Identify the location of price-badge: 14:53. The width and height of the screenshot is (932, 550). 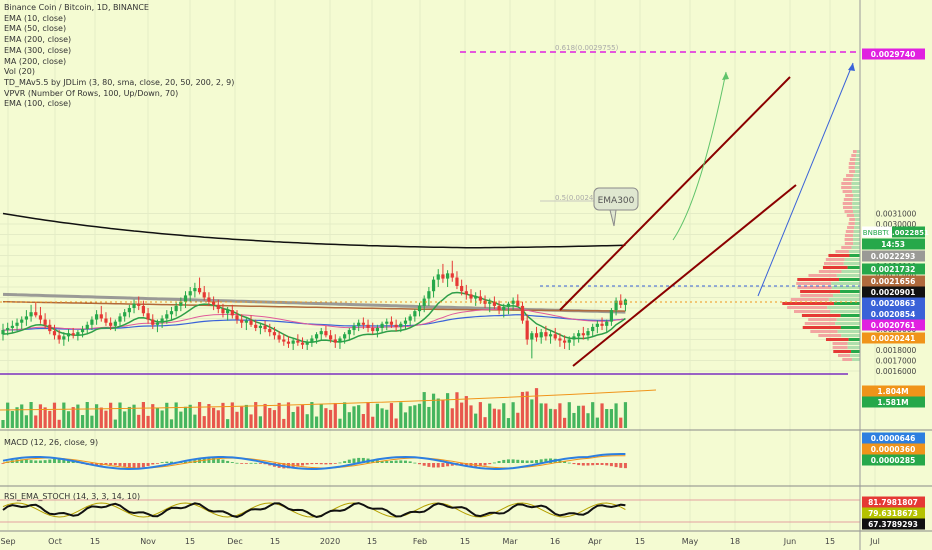
(893, 244).